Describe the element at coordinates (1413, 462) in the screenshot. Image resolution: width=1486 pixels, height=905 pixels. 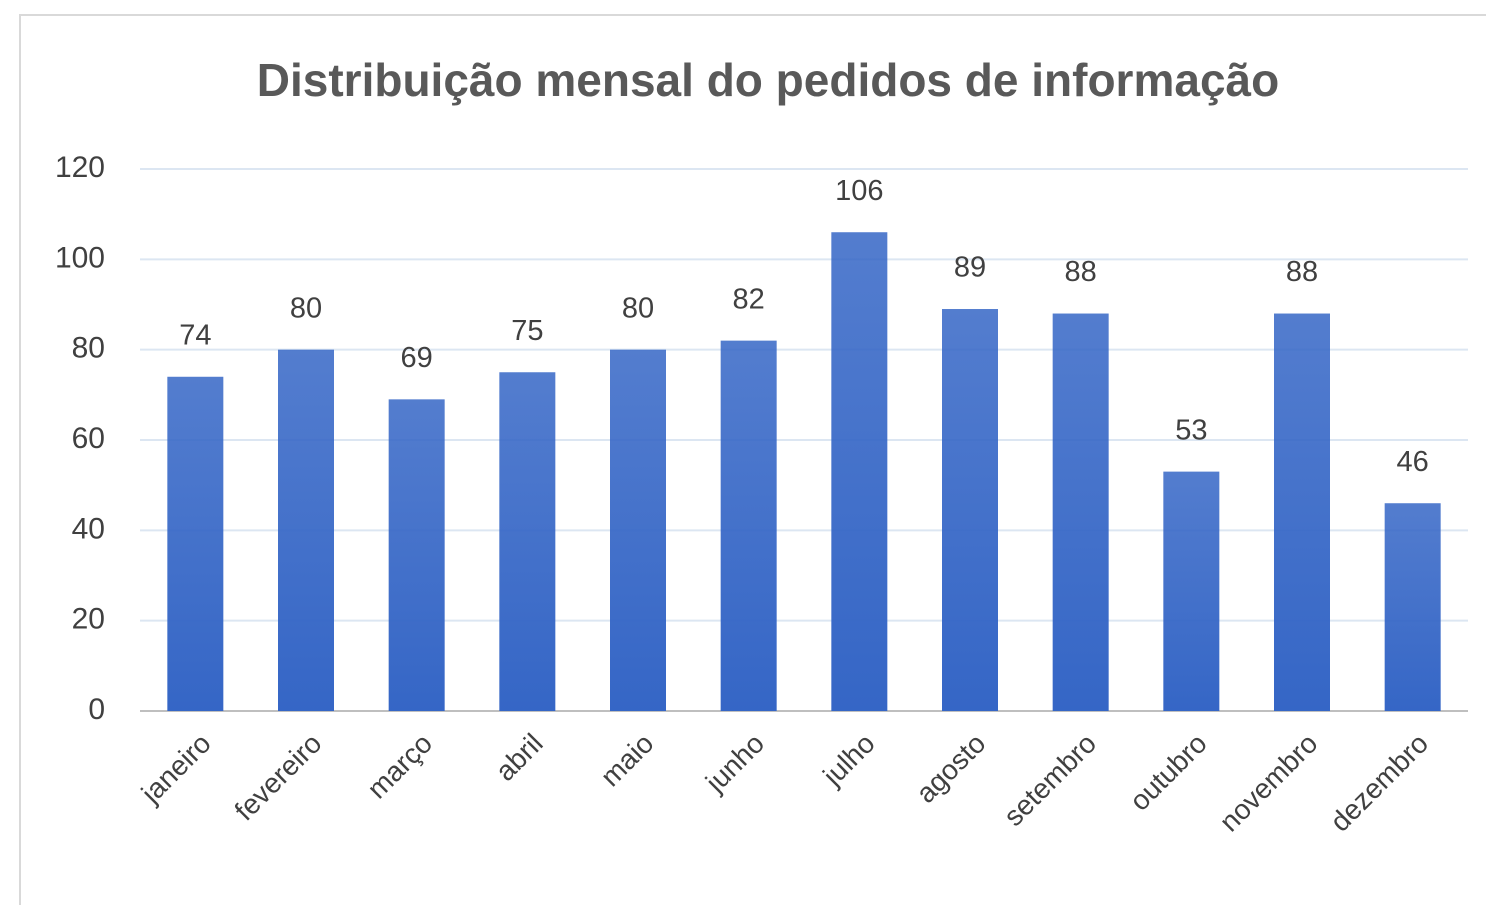
I see `data-label: 46` at that location.